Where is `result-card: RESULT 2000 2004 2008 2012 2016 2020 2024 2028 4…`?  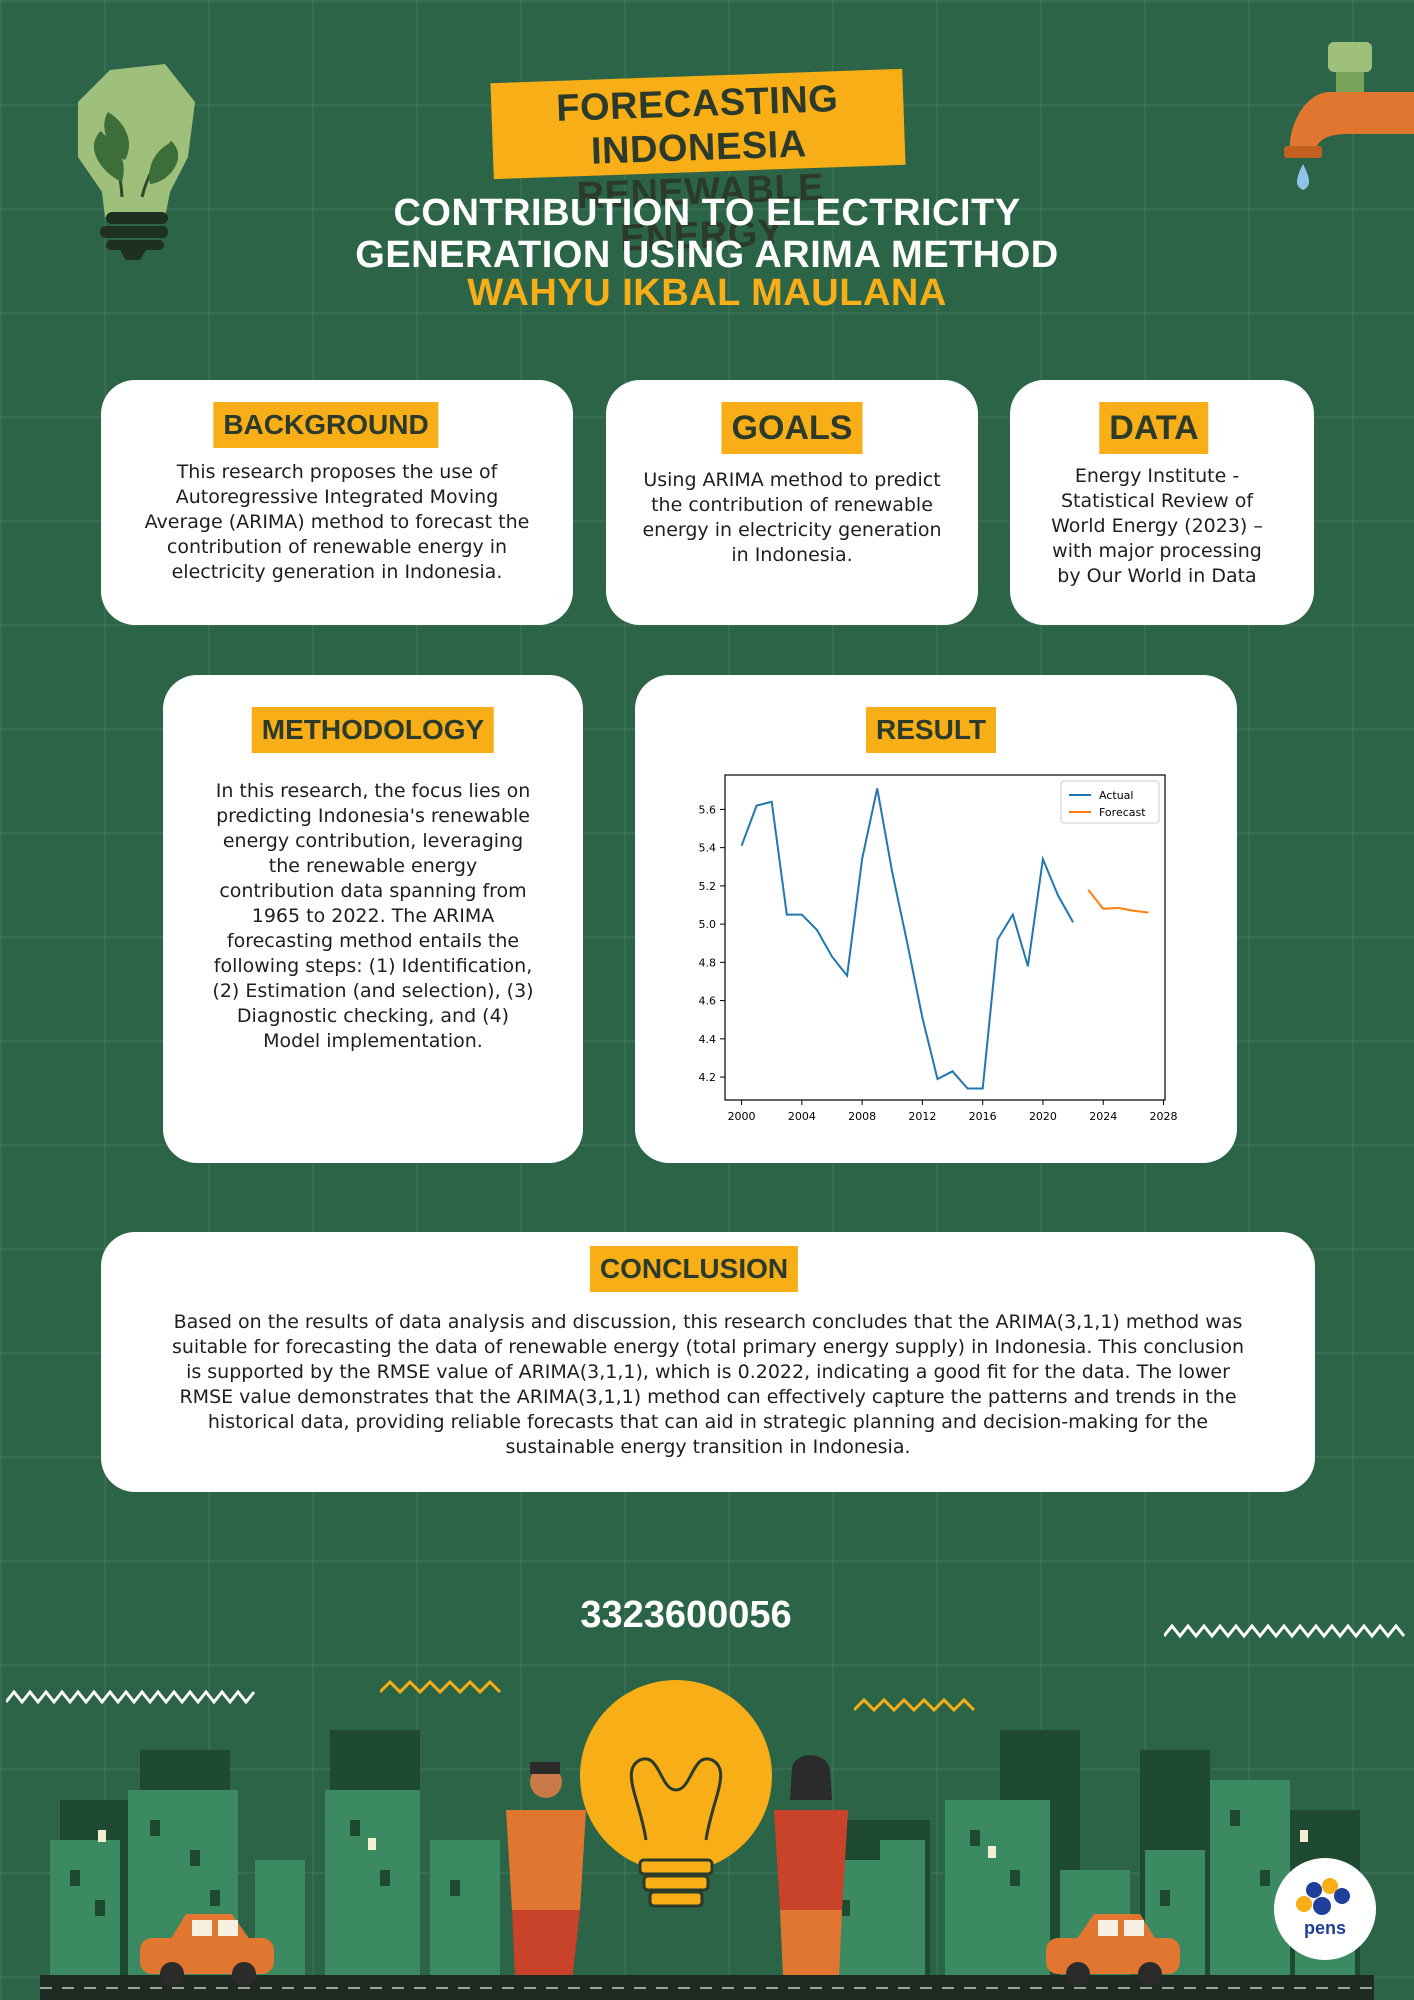
result-card: RESULT 2000 2004 2008 2012 2016 2020 2024 2028 4… is located at coordinates (936, 919).